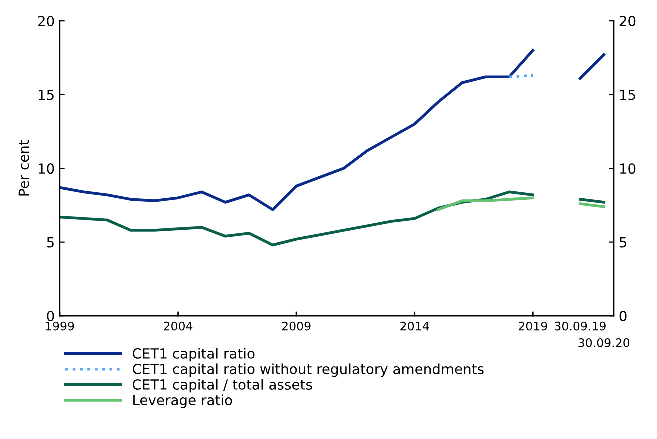 The image size is (657, 439). I want to click on y-tick-label: 15, so click(46, 95).